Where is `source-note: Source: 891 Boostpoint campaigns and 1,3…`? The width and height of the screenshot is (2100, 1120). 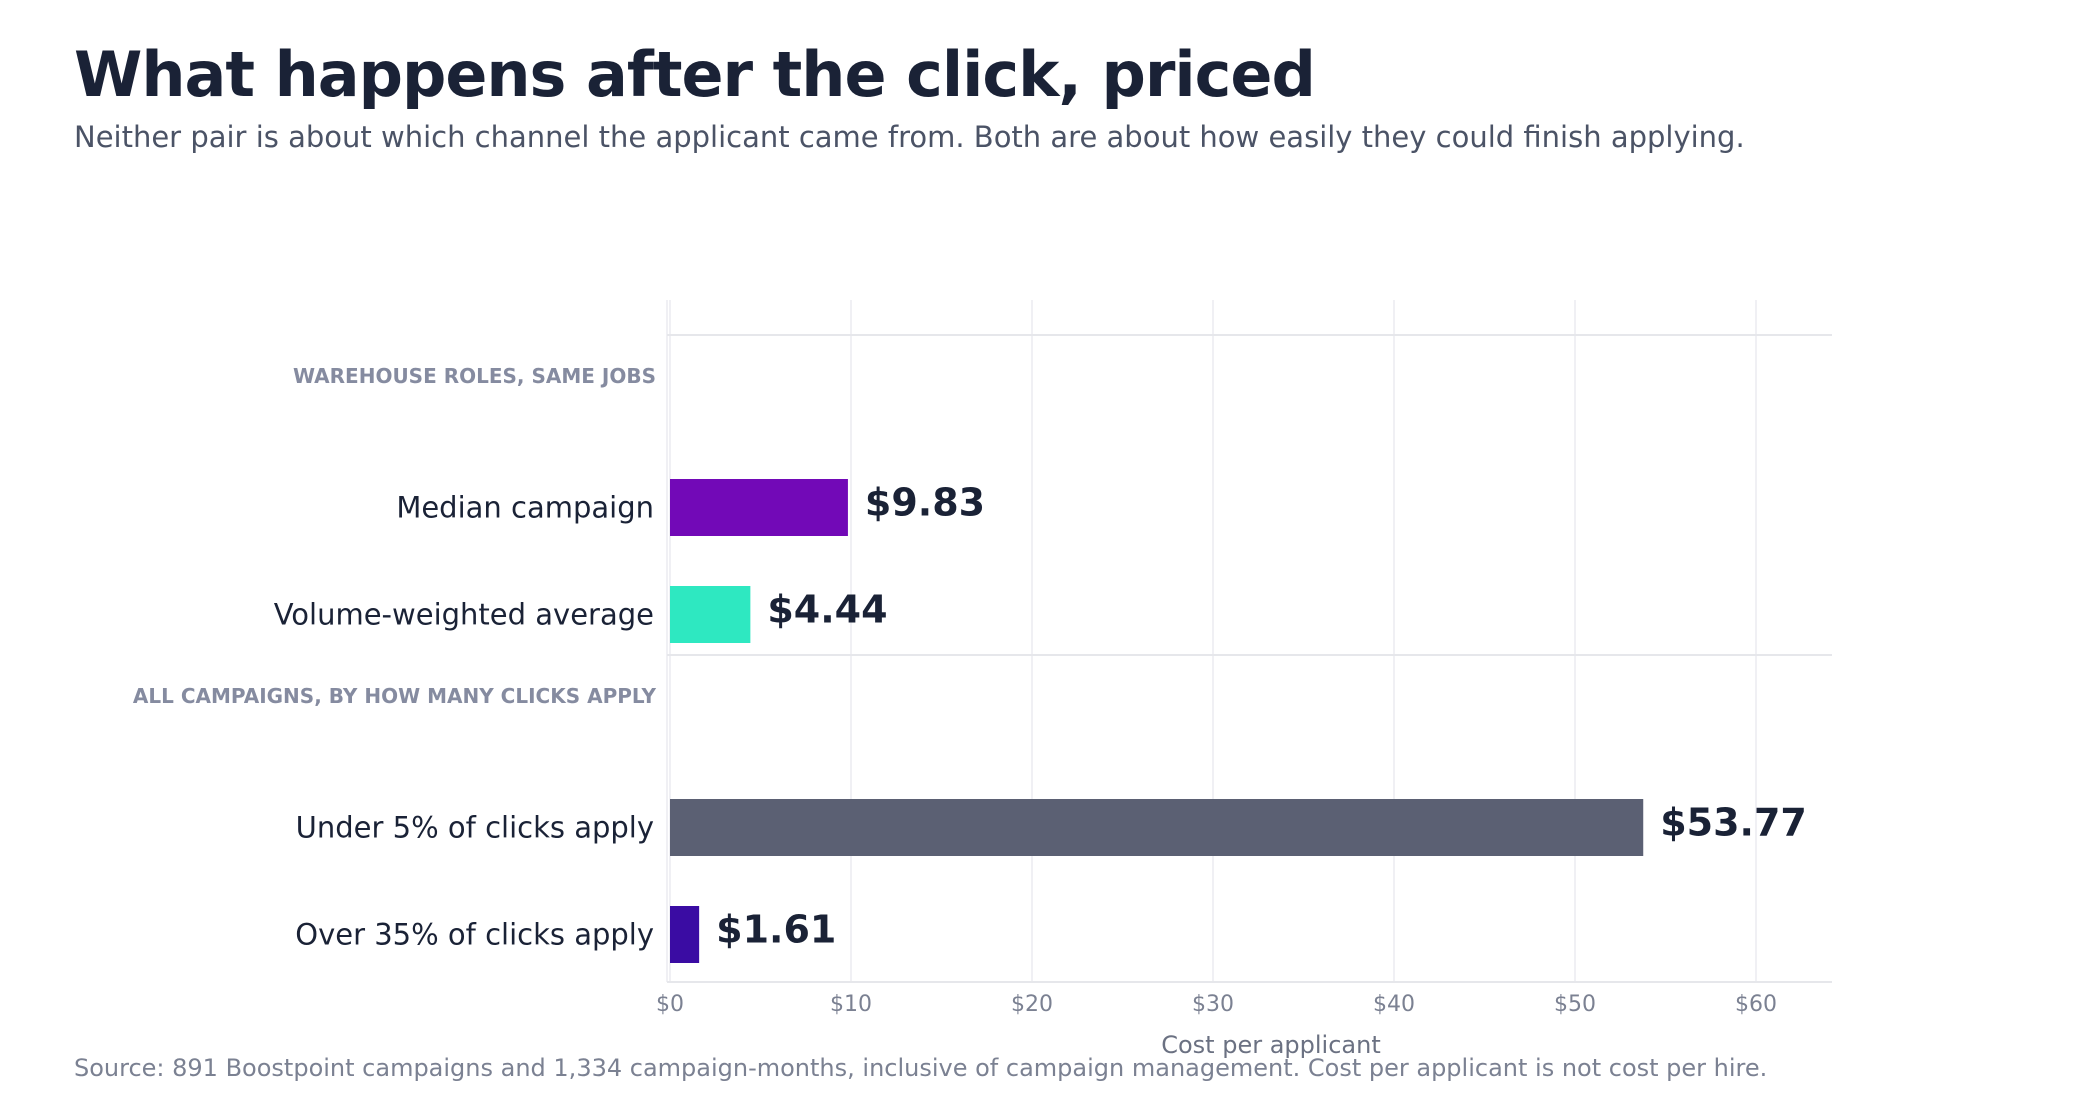 source-note: Source: 891 Boostpoint campaigns and 1,3… is located at coordinates (921, 1068).